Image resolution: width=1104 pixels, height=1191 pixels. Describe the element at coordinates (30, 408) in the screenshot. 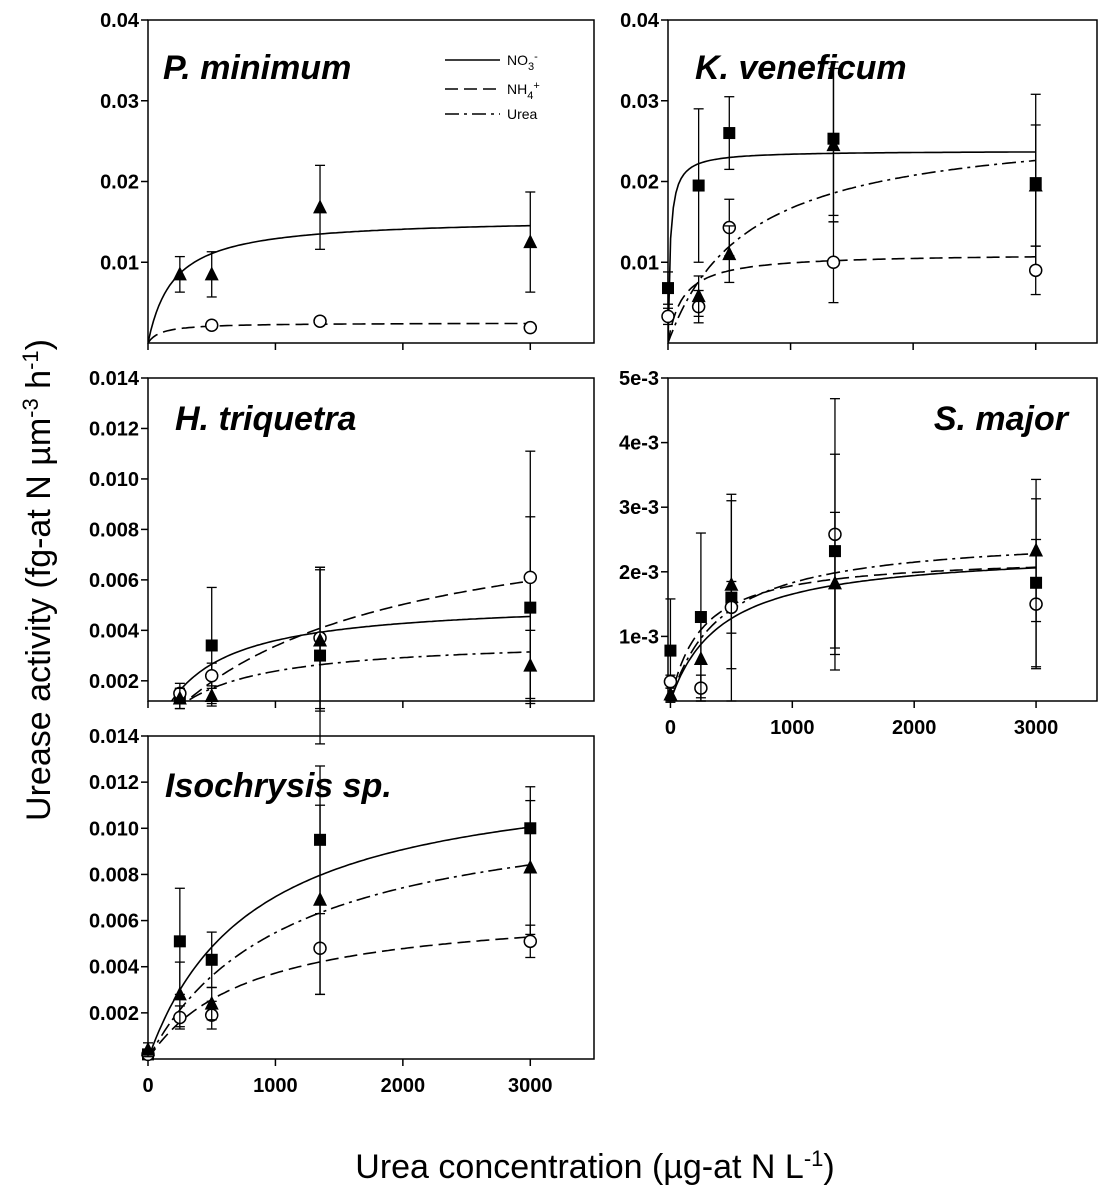

I see `y-axis-title-sup1: -3` at that location.